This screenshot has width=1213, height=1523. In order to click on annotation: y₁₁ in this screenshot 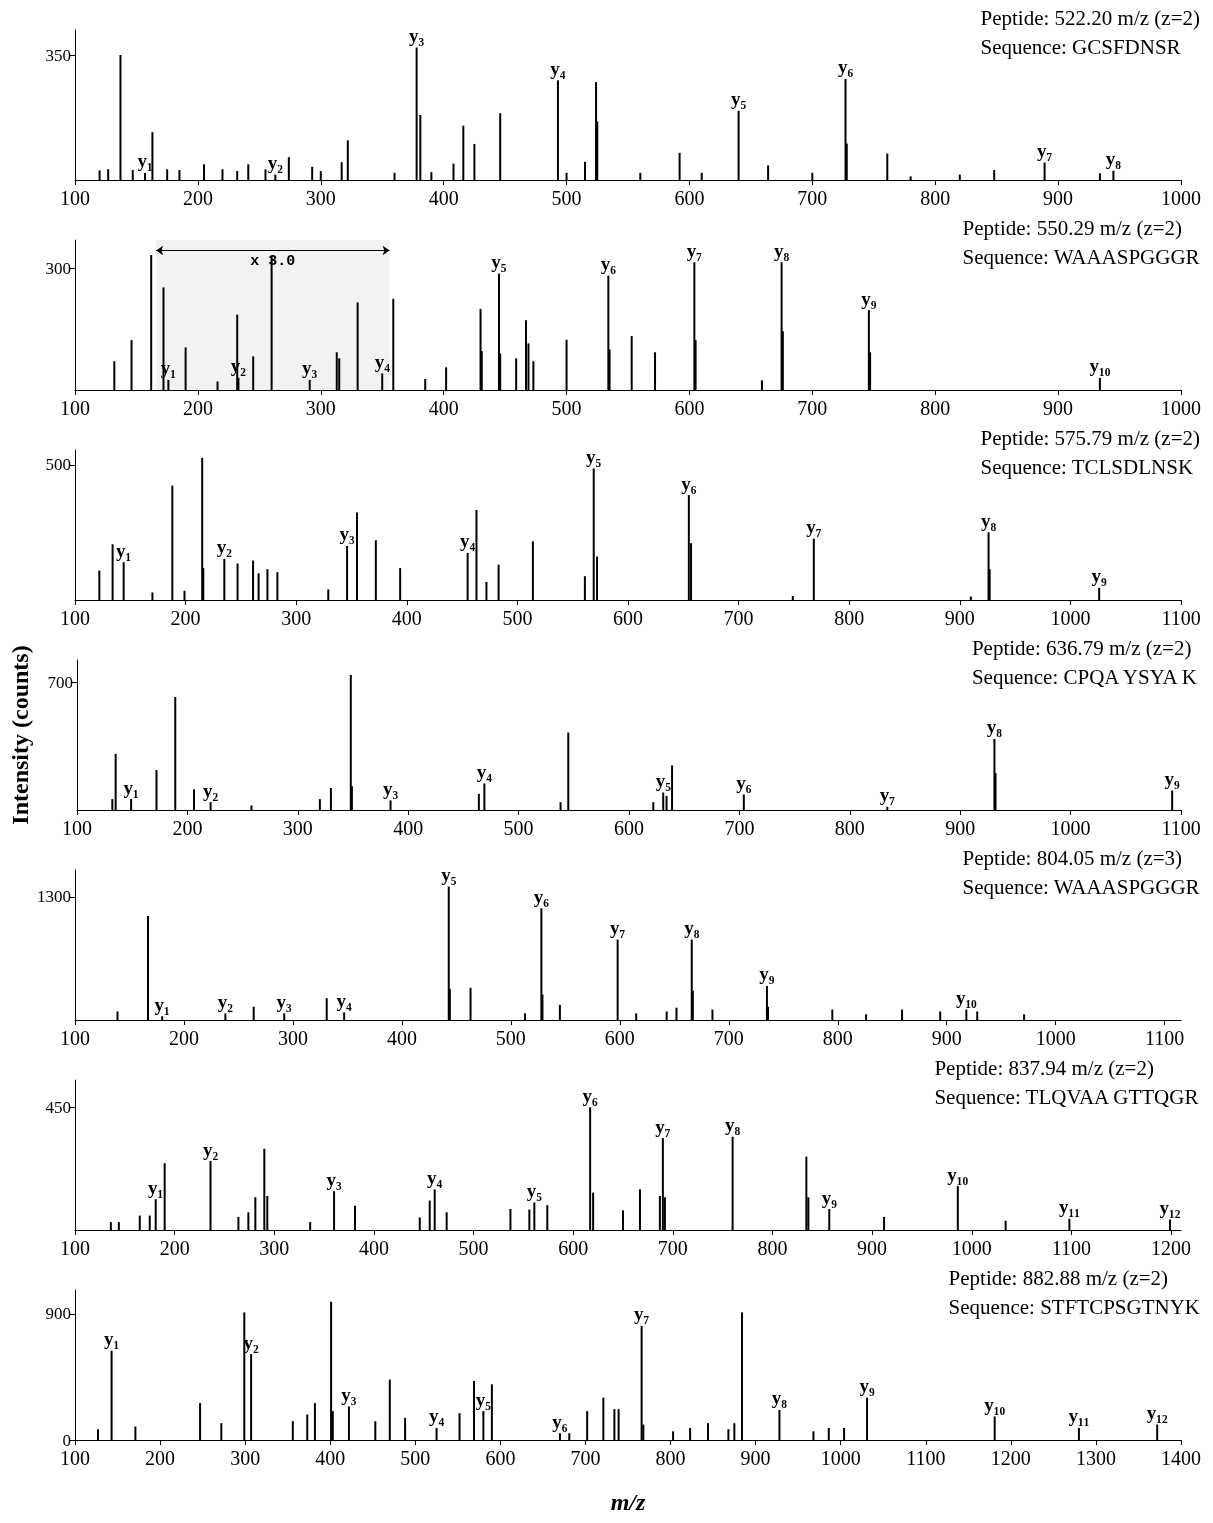, I will do `click(1069, 1207)`.